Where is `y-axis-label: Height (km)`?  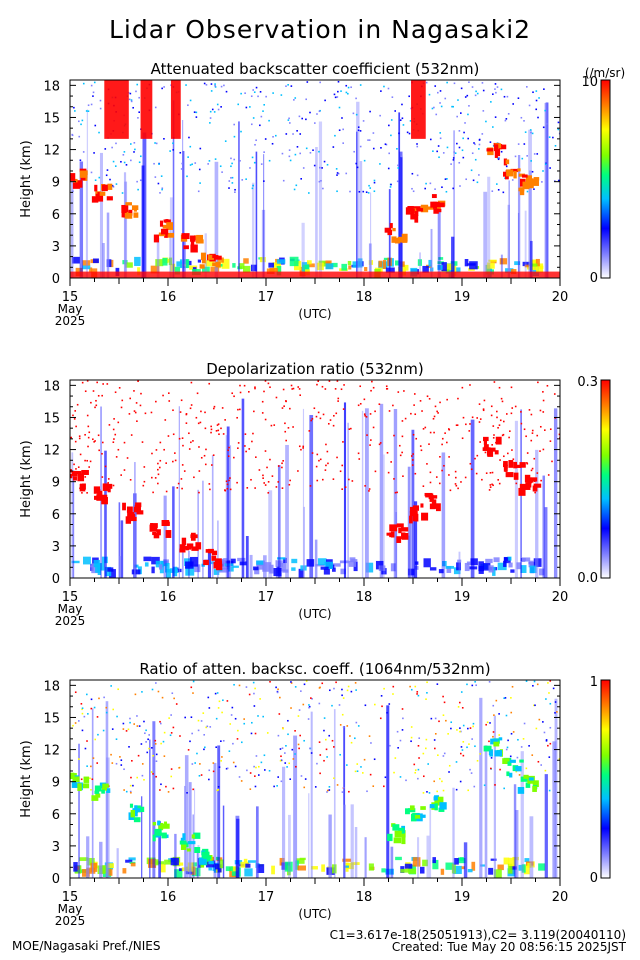 y-axis-label: Height (km) is located at coordinates (26, 178).